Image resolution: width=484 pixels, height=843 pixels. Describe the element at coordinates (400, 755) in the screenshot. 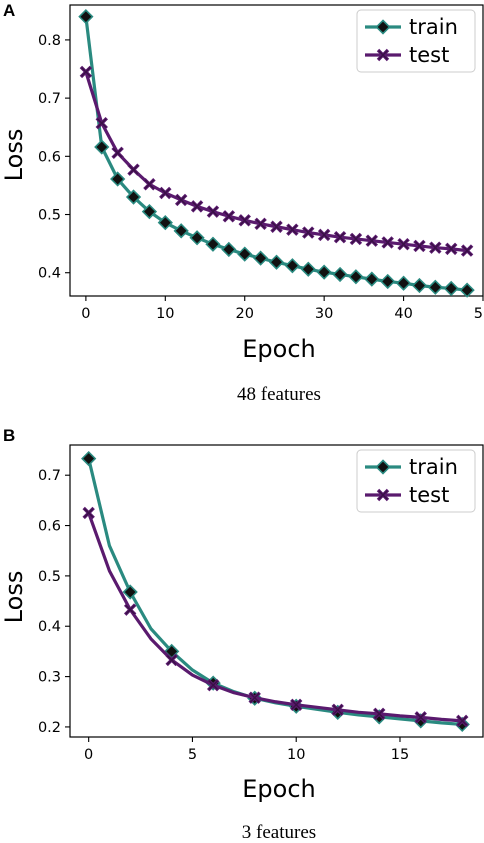

I see `panel-b-x-tick-label: 15` at that location.